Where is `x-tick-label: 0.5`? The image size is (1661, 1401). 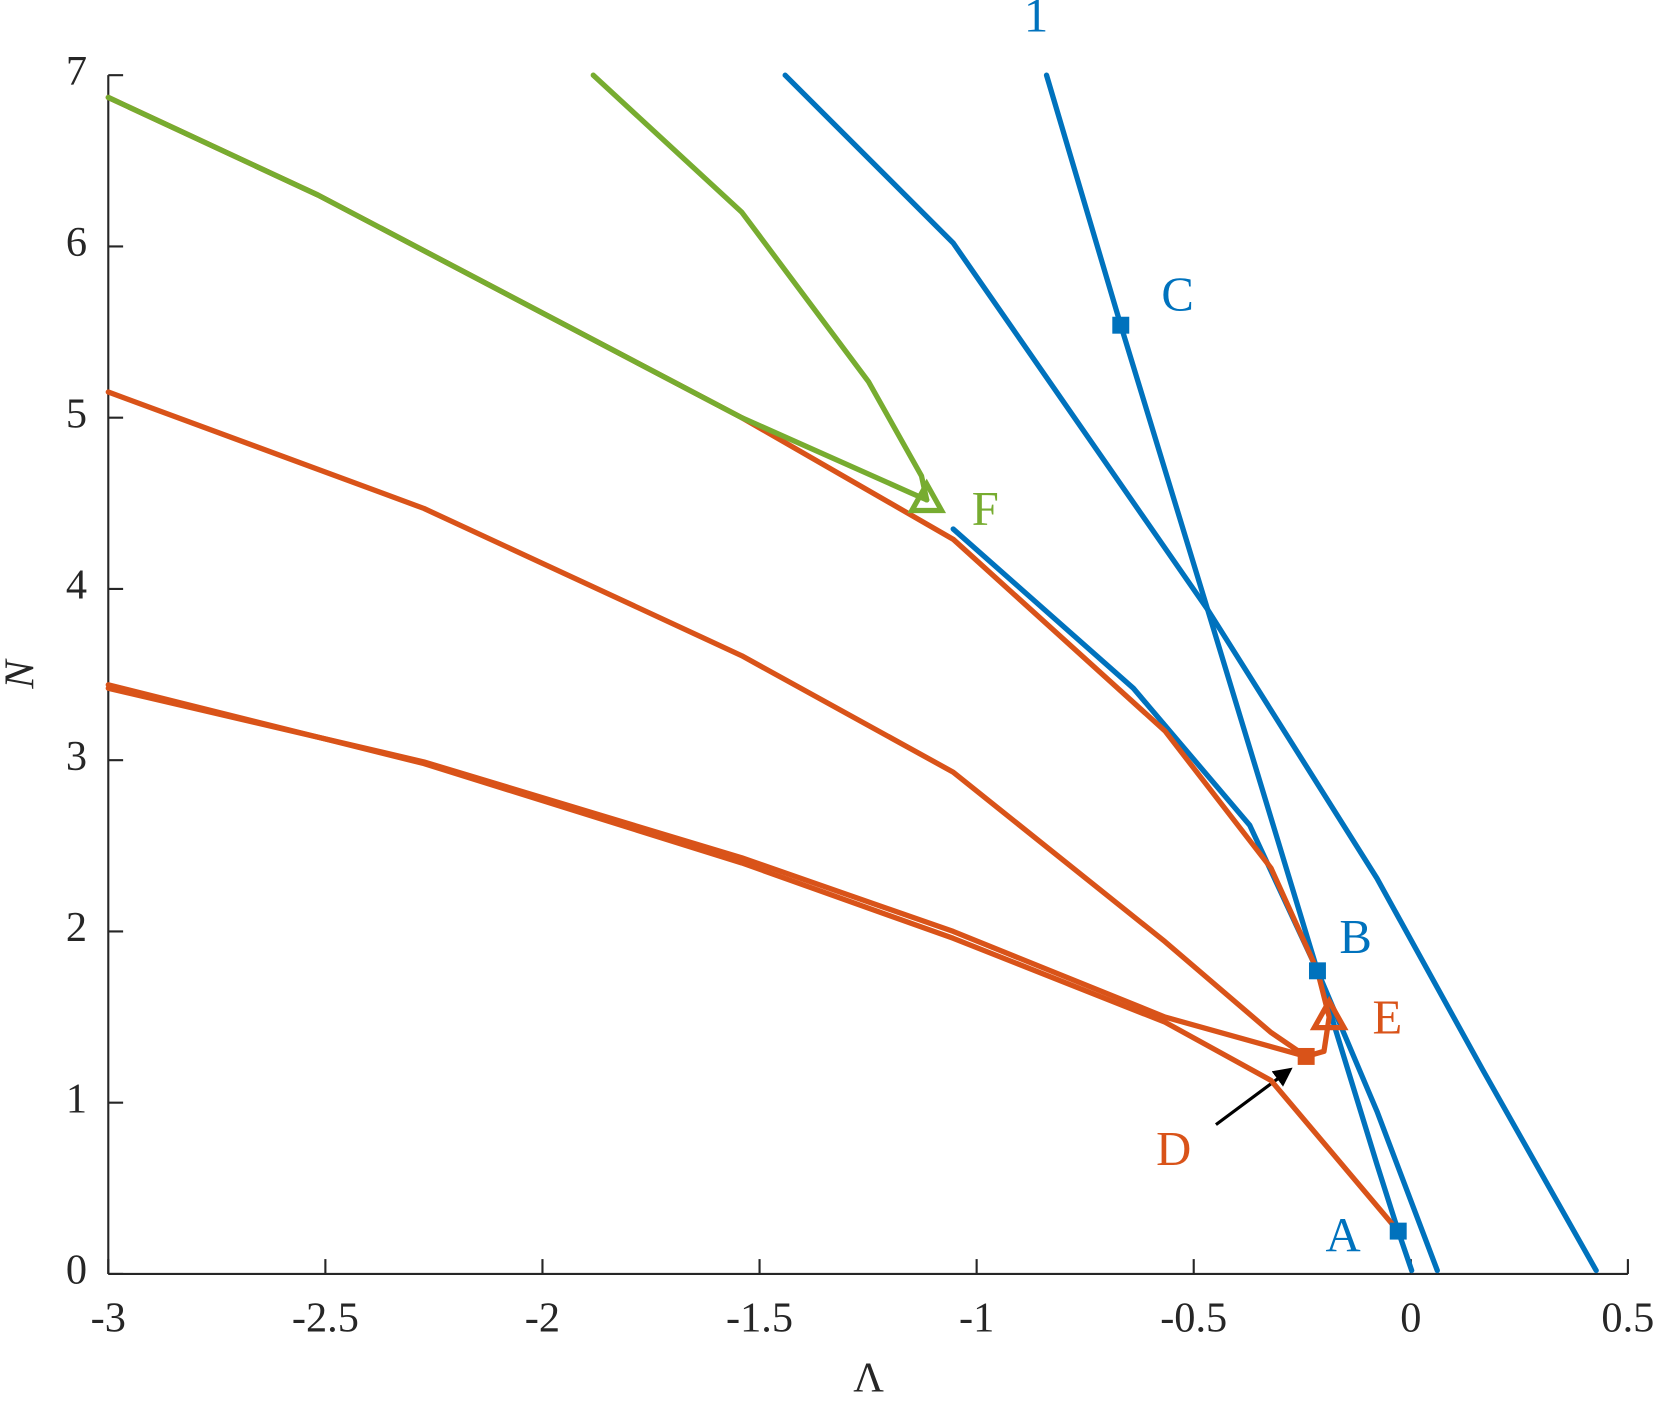
x-tick-label: 0.5 is located at coordinates (1627, 1317).